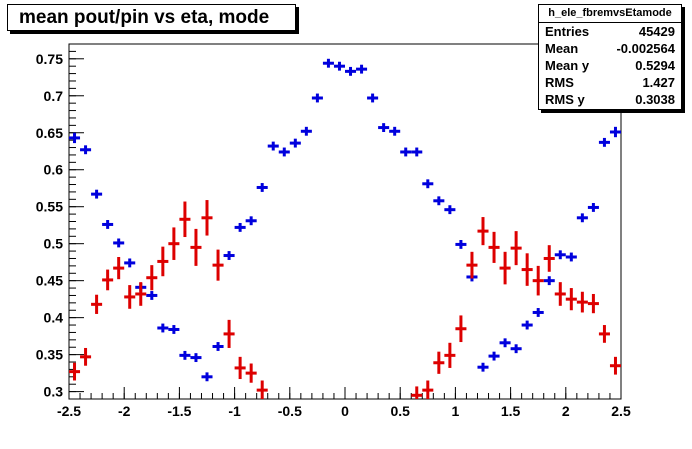 This screenshot has width=692, height=449. What do you see at coordinates (151, 17) in the screenshot?
I see `chart-title: mean pout/pin vs eta, mode` at bounding box center [151, 17].